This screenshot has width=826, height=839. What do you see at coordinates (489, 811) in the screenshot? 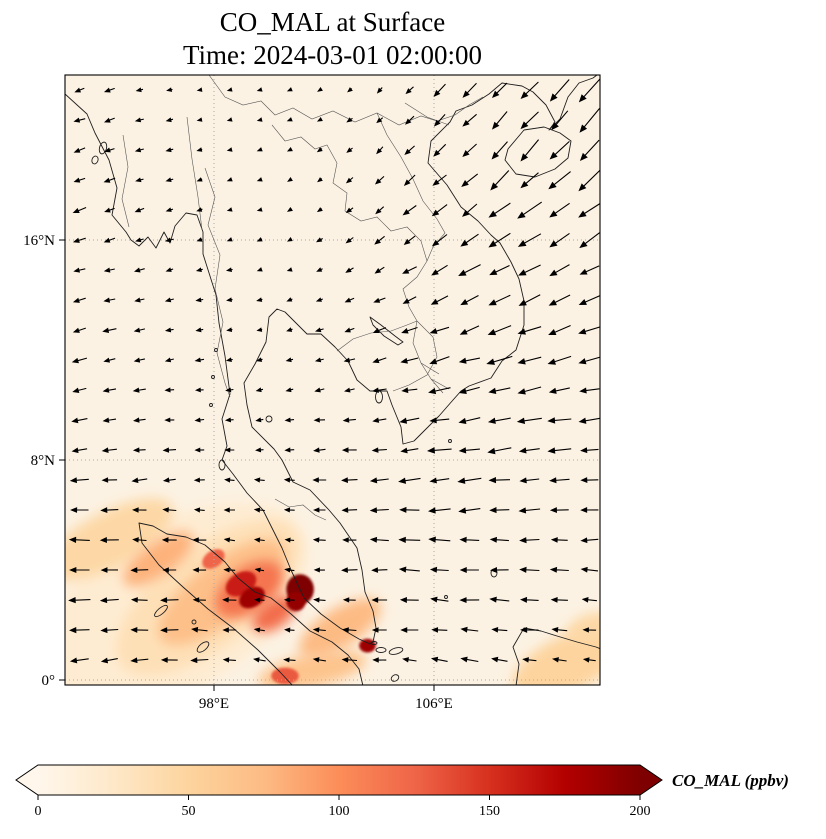
I see `colorbar-tick-label: 150` at bounding box center [489, 811].